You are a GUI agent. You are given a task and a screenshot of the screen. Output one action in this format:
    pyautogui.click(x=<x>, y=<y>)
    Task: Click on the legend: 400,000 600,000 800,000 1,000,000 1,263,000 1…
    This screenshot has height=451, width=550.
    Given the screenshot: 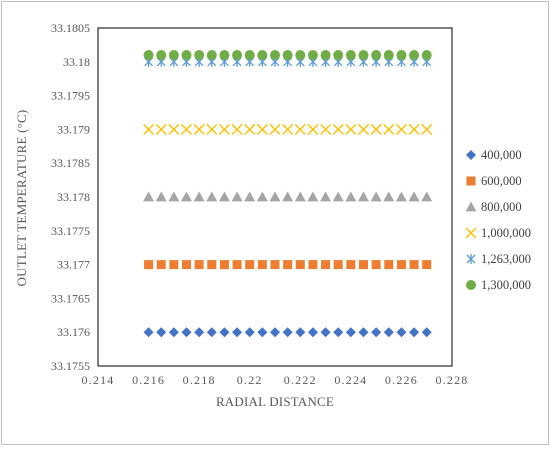 What is the action you would take?
    pyautogui.click(x=498, y=220)
    